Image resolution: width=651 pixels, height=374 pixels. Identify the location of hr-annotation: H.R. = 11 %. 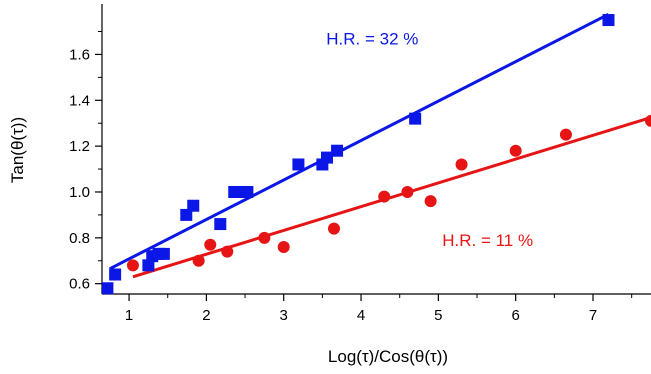
(487, 240).